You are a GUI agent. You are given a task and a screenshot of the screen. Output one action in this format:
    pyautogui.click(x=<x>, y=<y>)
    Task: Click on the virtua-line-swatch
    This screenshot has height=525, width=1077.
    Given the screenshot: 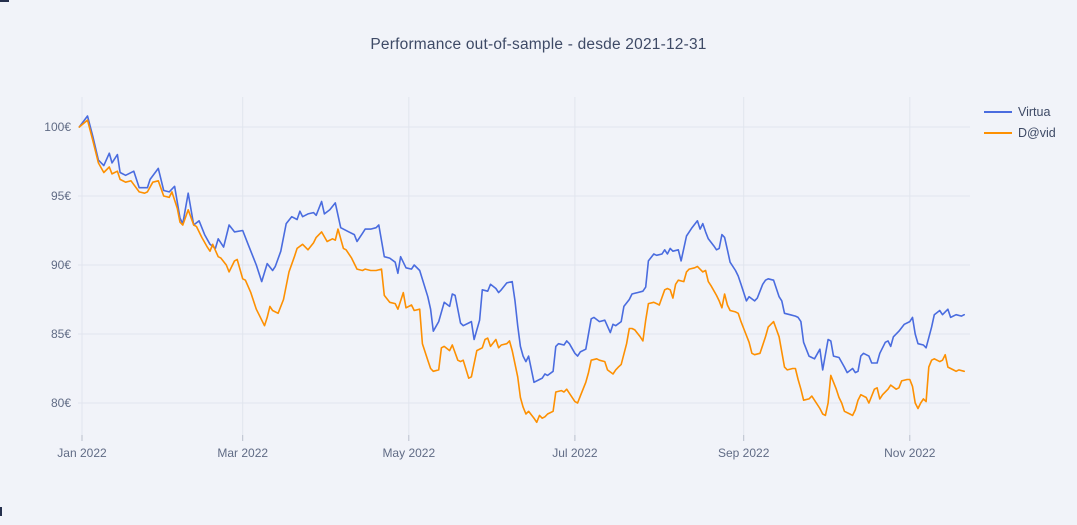 What is the action you would take?
    pyautogui.click(x=998, y=112)
    